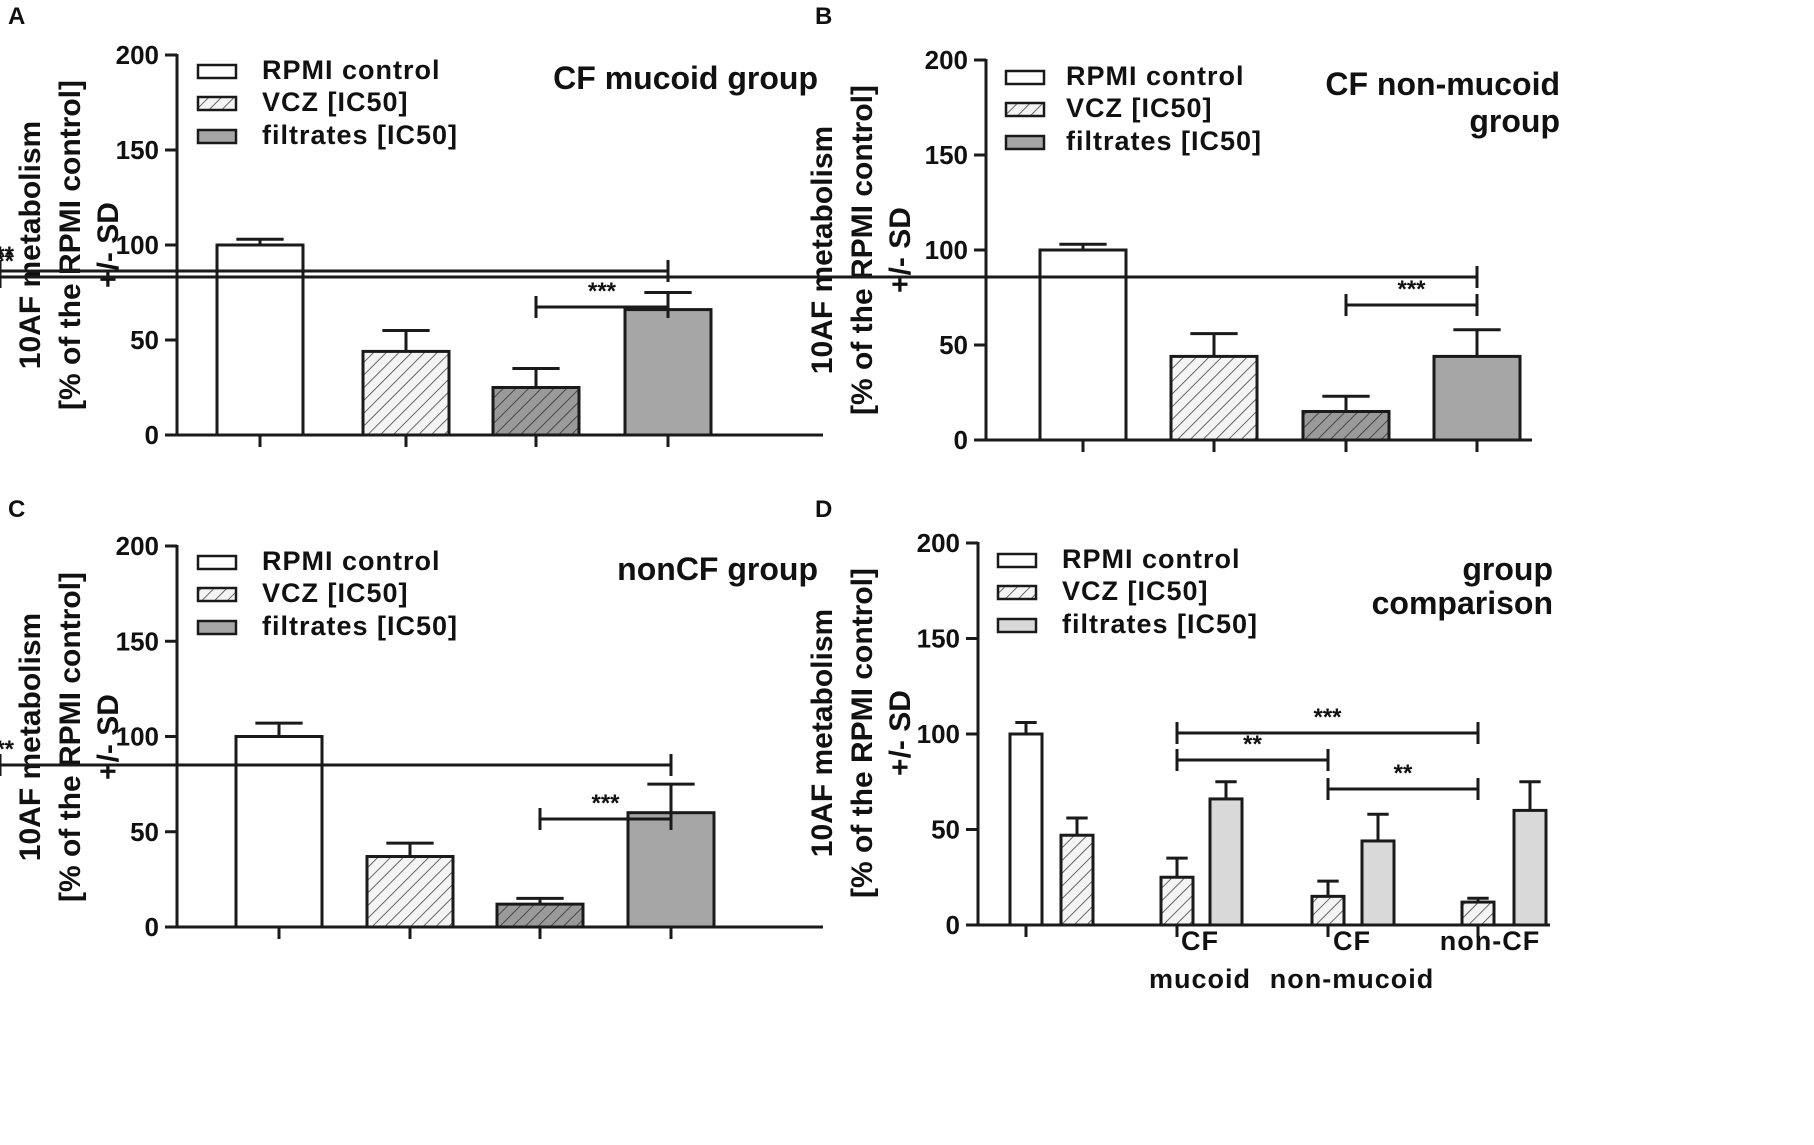 This screenshot has height=1145, width=1814. I want to click on panel-label: D, so click(823, 509).